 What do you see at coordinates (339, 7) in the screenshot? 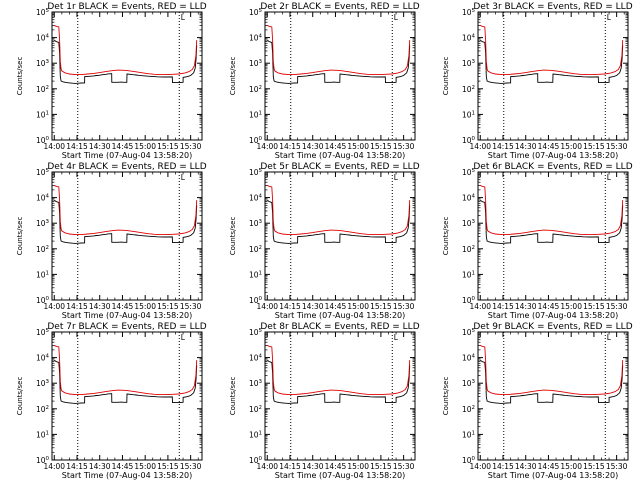
I see `panel-title: Det 2r BLACK = Events, RED = LLD` at bounding box center [339, 7].